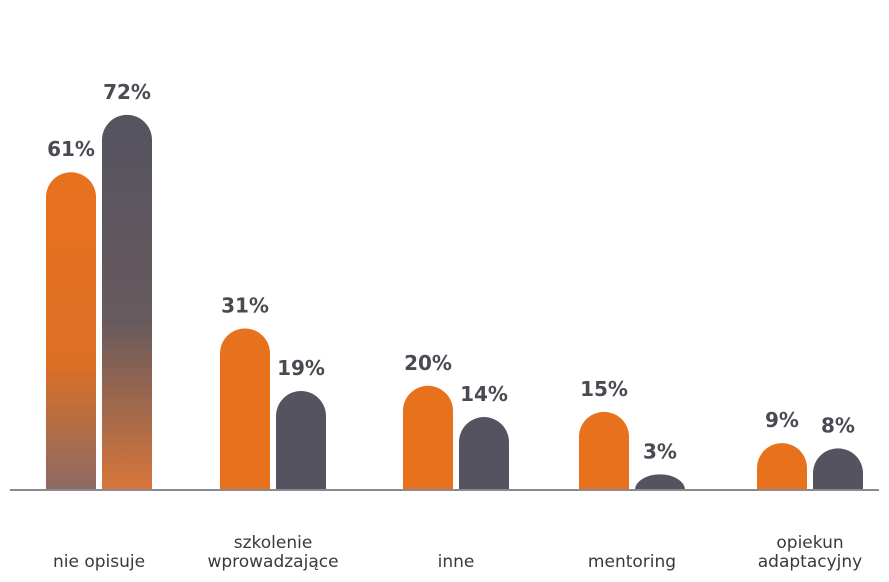  What do you see at coordinates (809, 543) in the screenshot?
I see `category-label-4-line-0: opiekun` at bounding box center [809, 543].